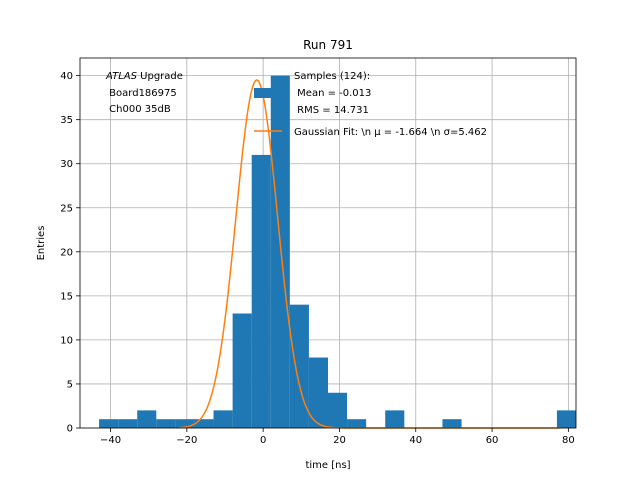 This screenshot has width=640, height=480. I want to click on atlas-annotation: ATLAS Upgrade Board186975 Ch000 35dB, so click(144, 93).